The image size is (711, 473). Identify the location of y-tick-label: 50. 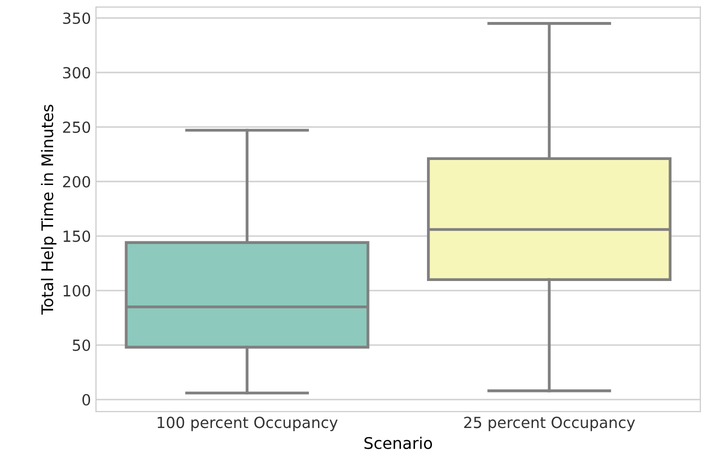
(81, 345).